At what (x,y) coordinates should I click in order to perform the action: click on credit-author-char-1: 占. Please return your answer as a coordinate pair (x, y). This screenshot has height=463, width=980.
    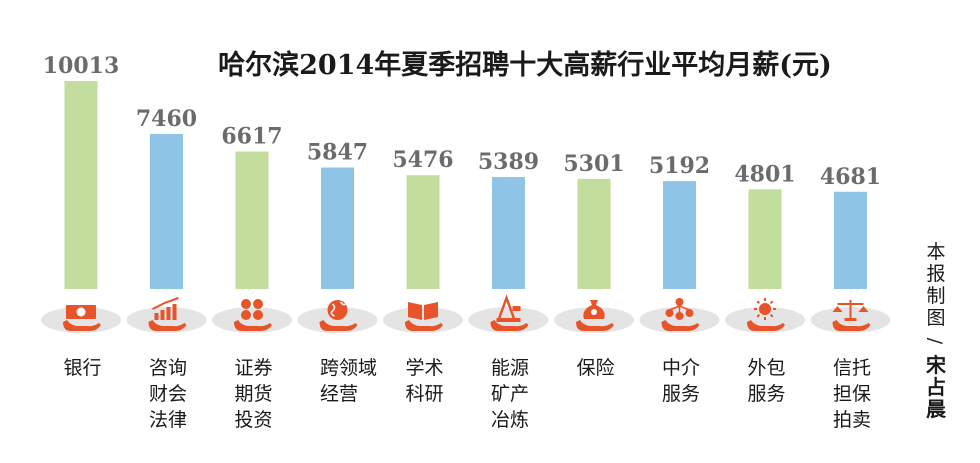
    Looking at the image, I should click on (936, 387).